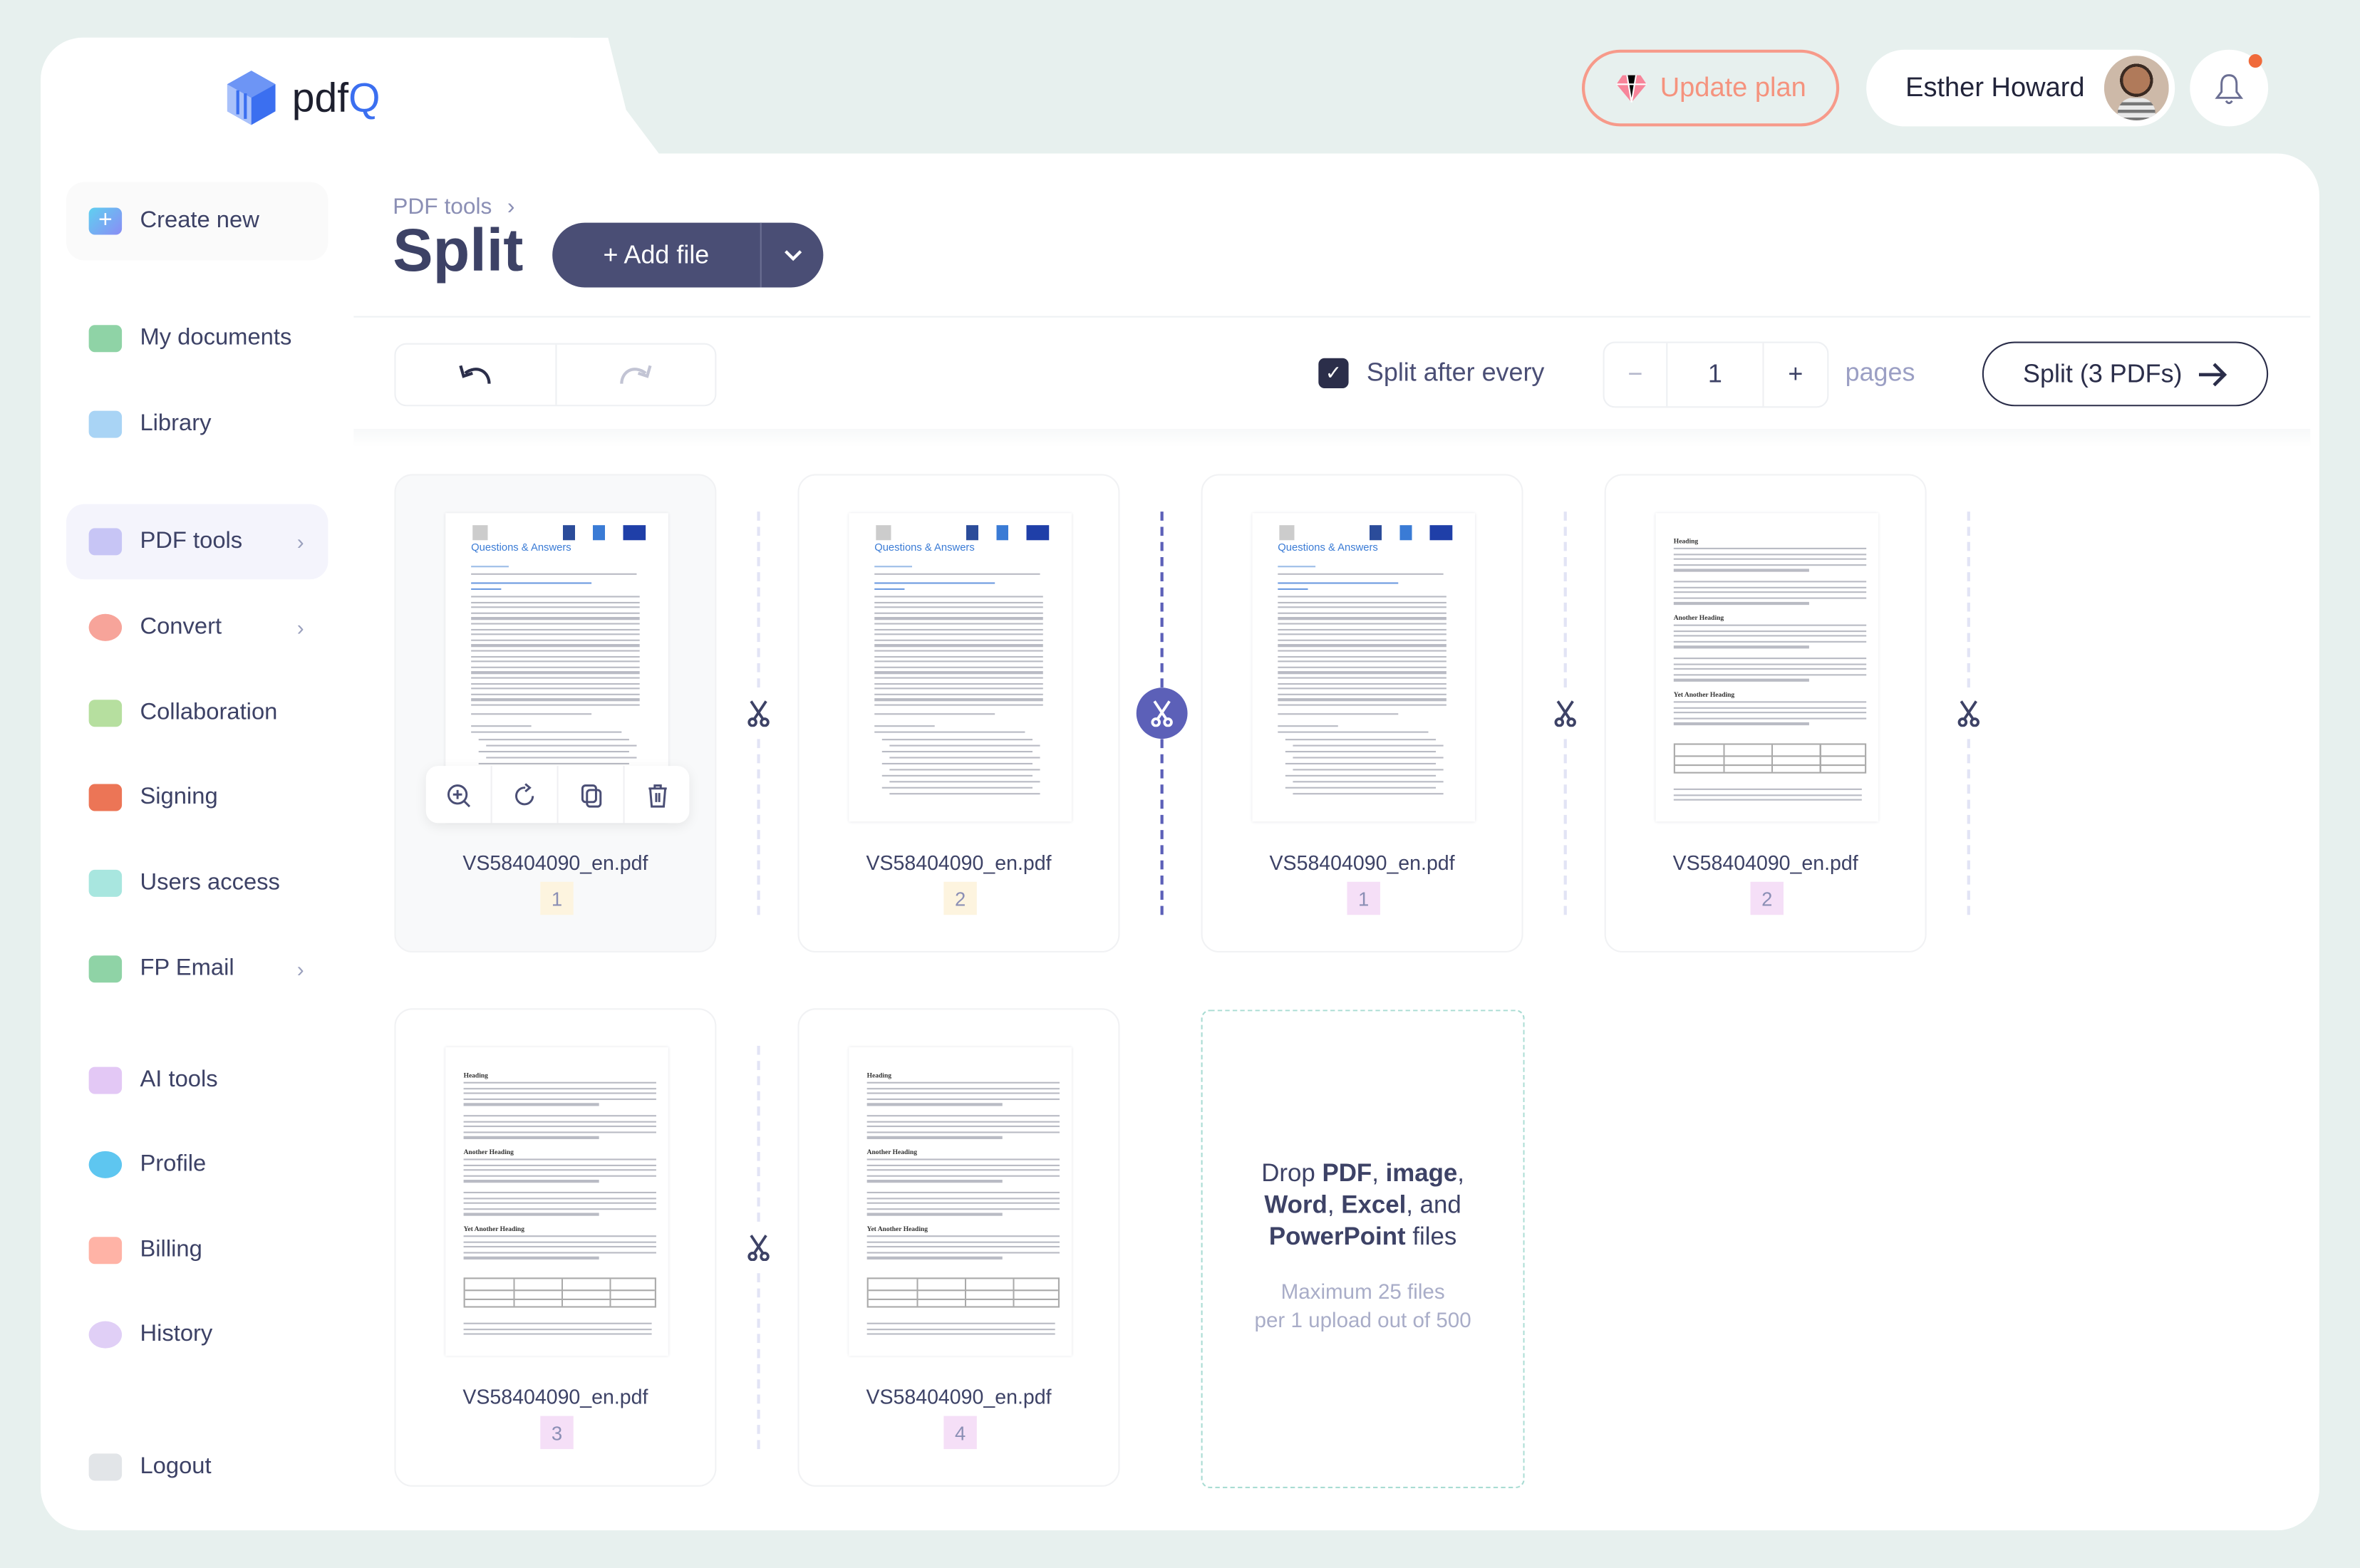 This screenshot has height=1568, width=2360. What do you see at coordinates (1333, 373) in the screenshot?
I see `split-after-checkbox: ✓` at bounding box center [1333, 373].